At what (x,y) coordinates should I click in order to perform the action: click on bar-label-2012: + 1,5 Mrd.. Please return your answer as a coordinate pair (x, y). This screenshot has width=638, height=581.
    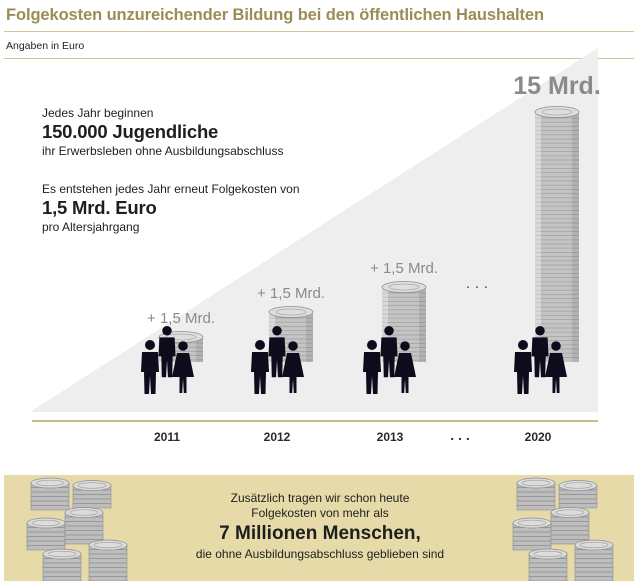
    Looking at the image, I should click on (291, 293).